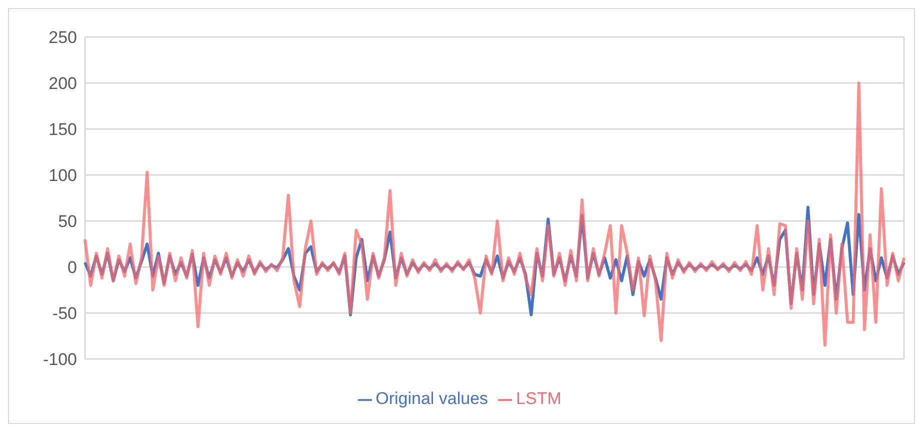  Describe the element at coordinates (62, 38) in the screenshot. I see `y-tick-label: 250` at that location.